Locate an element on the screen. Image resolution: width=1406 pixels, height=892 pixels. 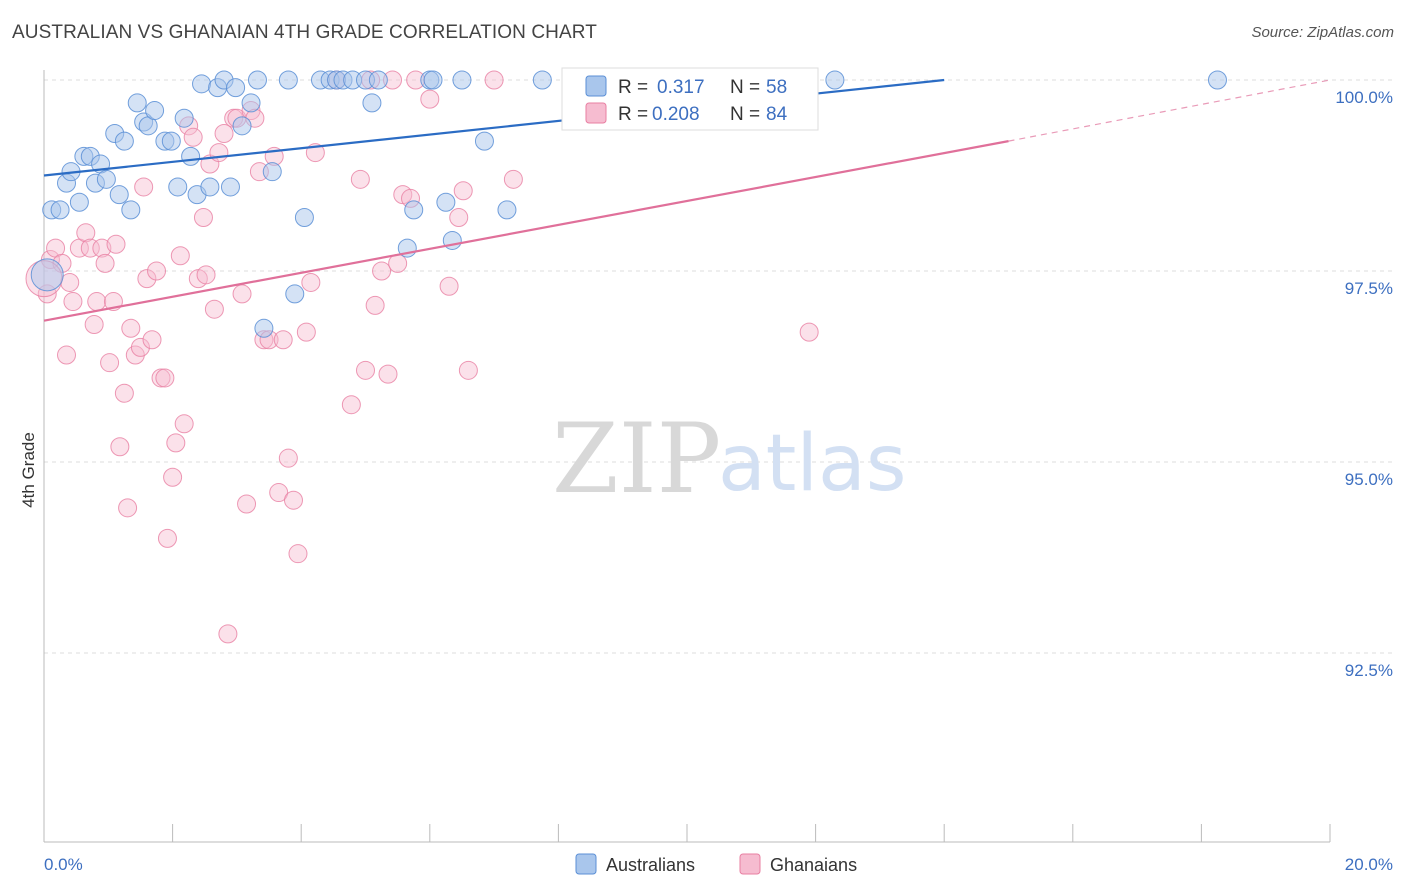
legend-n-value-1: 58 is located at coordinates (776, 87).